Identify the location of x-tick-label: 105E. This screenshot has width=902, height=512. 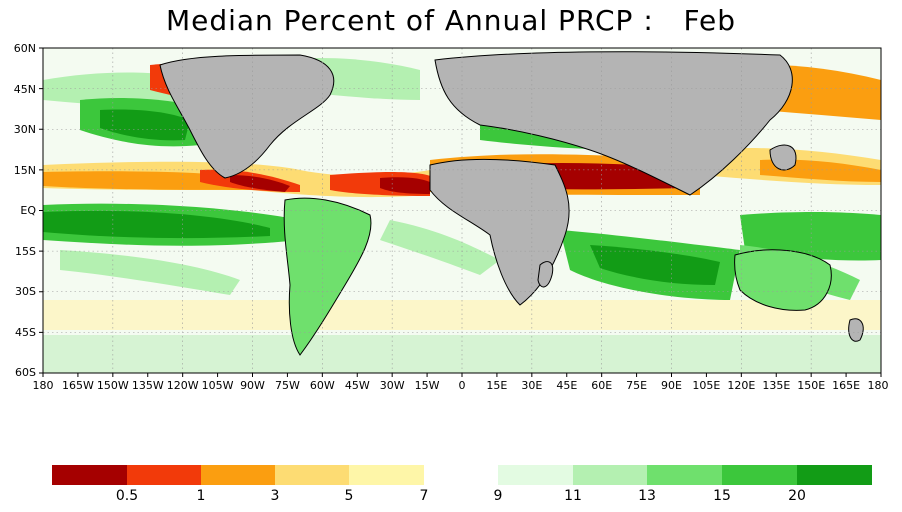
(706, 385).